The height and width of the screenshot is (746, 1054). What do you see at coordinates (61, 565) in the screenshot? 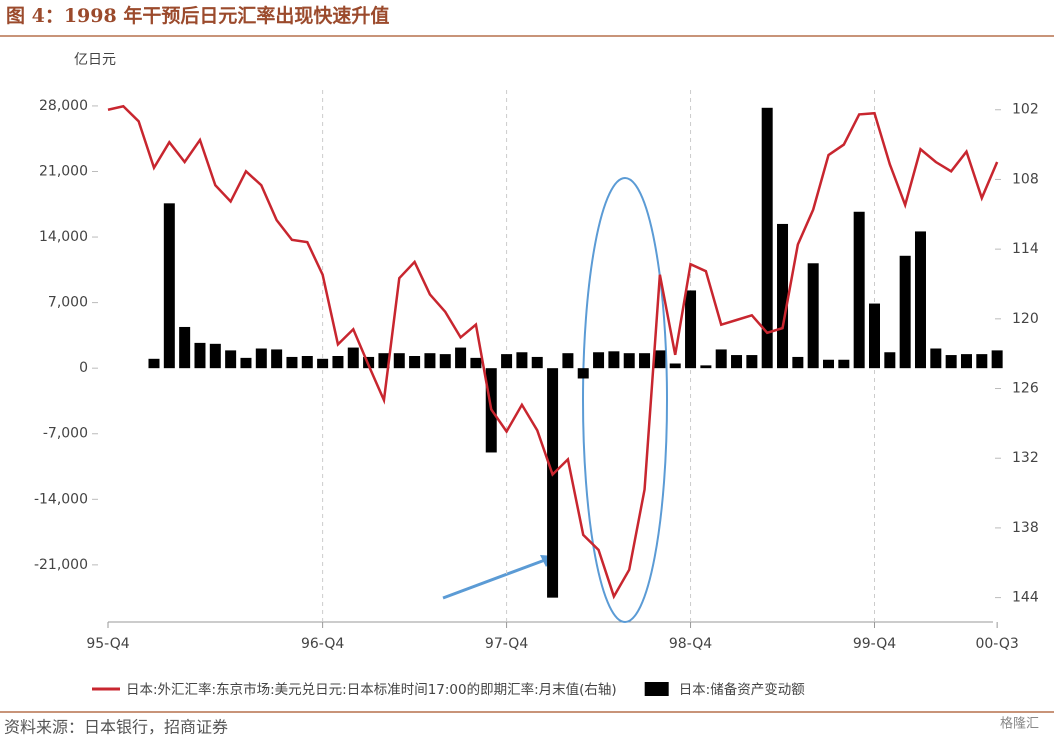
I see `y-tick-label: -21,000` at bounding box center [61, 565].